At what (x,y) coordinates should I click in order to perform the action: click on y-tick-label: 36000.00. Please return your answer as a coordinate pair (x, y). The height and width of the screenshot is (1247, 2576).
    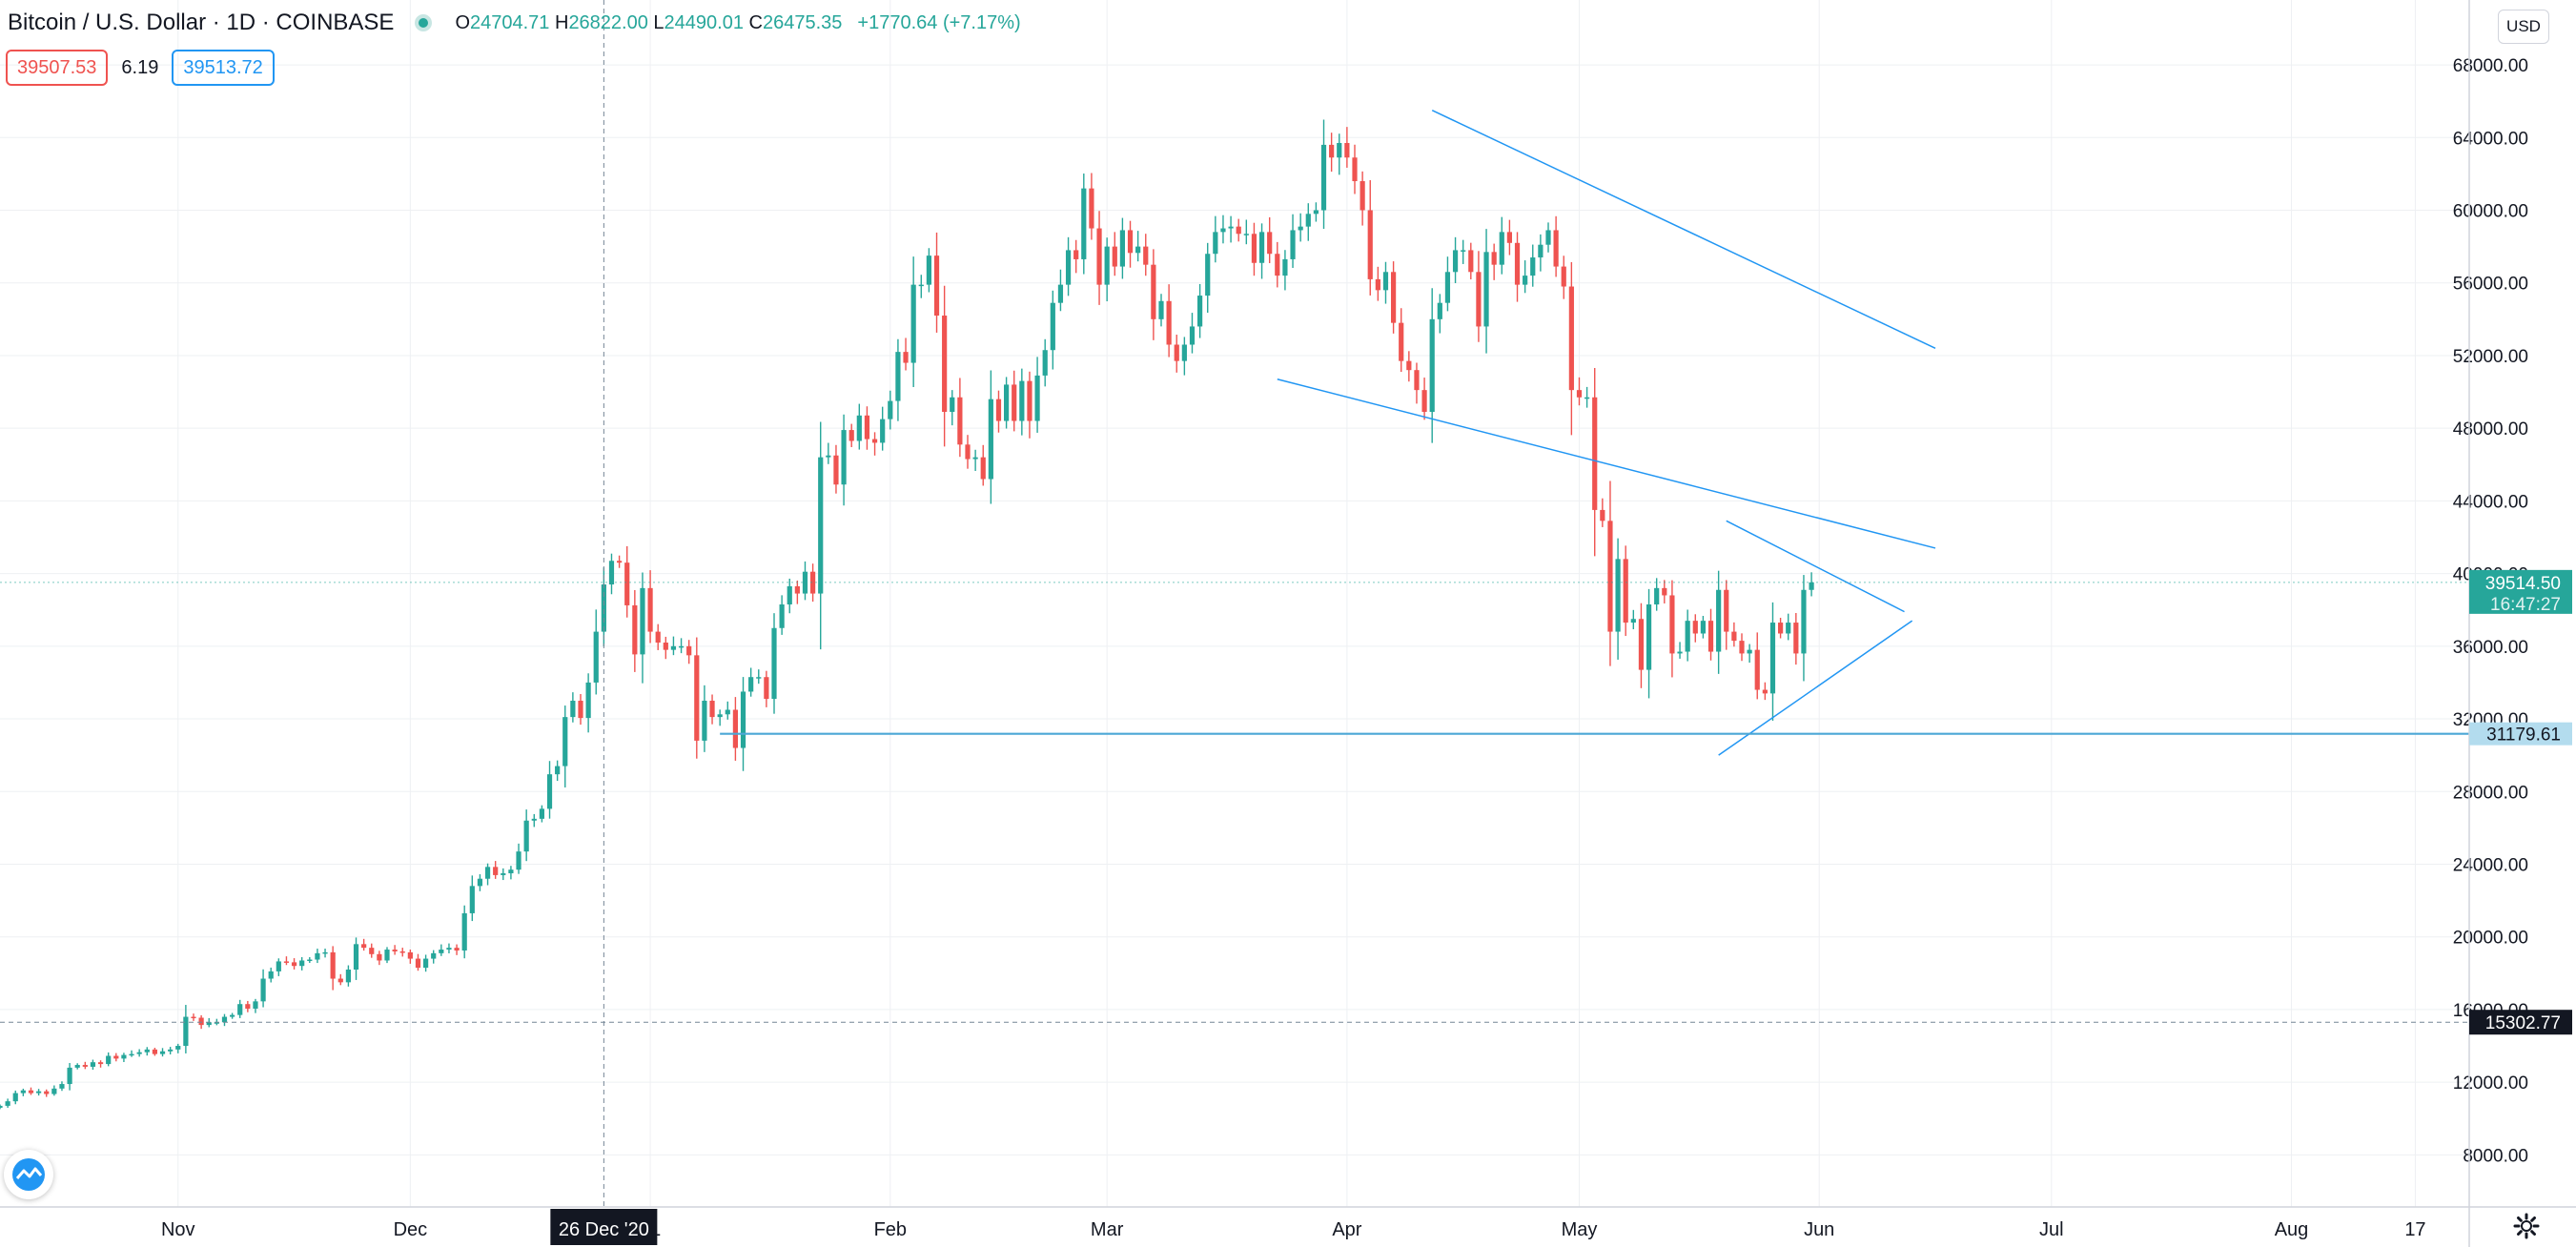
    Looking at the image, I should click on (2490, 648).